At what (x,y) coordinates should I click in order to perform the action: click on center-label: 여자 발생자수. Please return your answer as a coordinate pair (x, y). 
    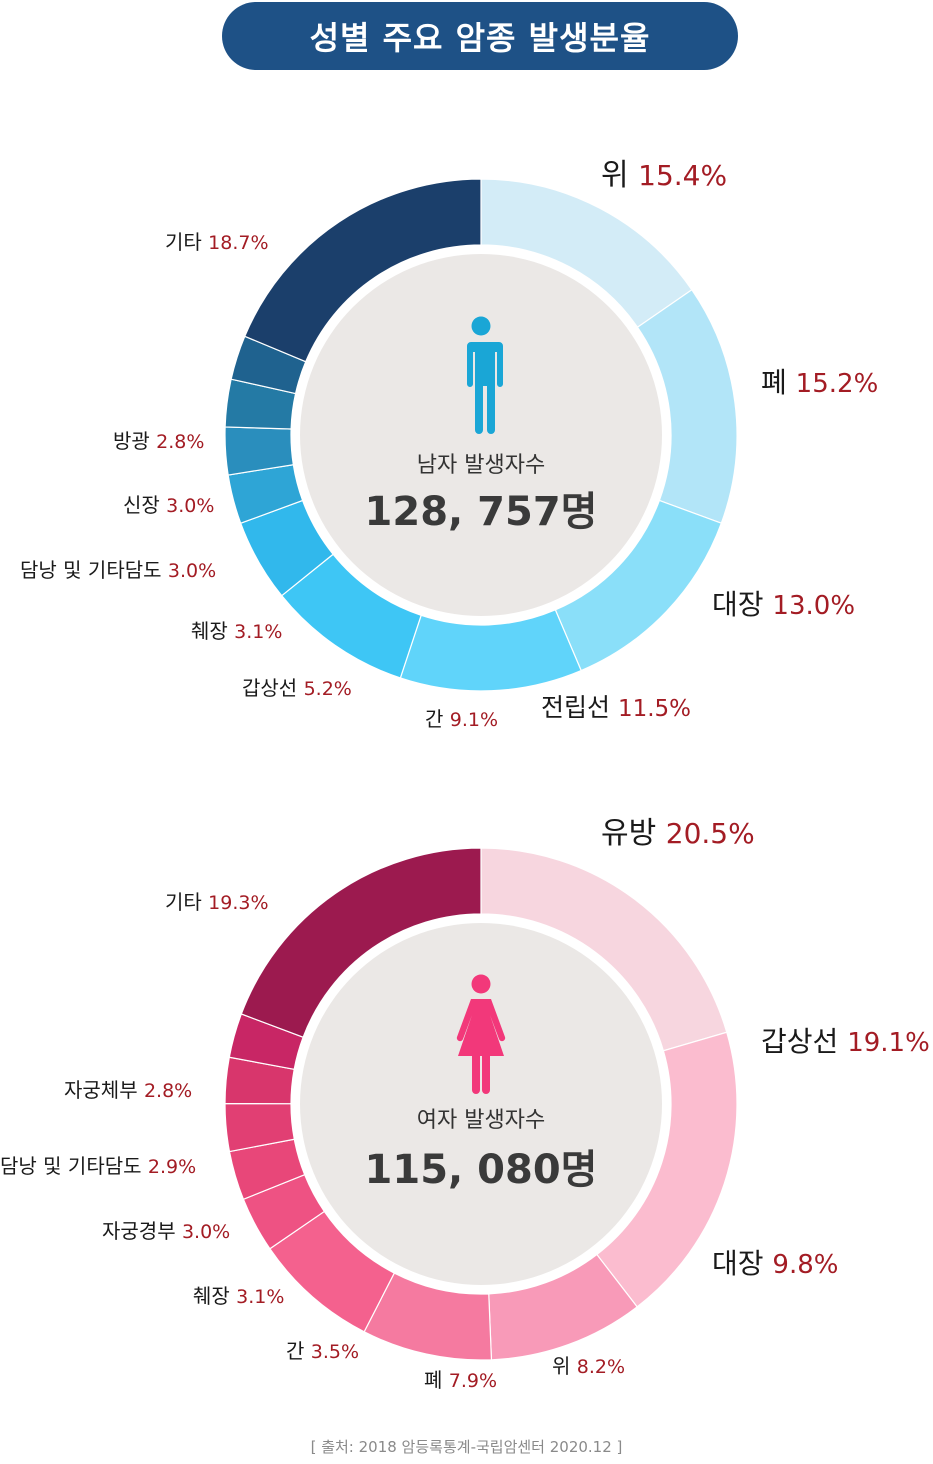
    Looking at the image, I should click on (481, 1120).